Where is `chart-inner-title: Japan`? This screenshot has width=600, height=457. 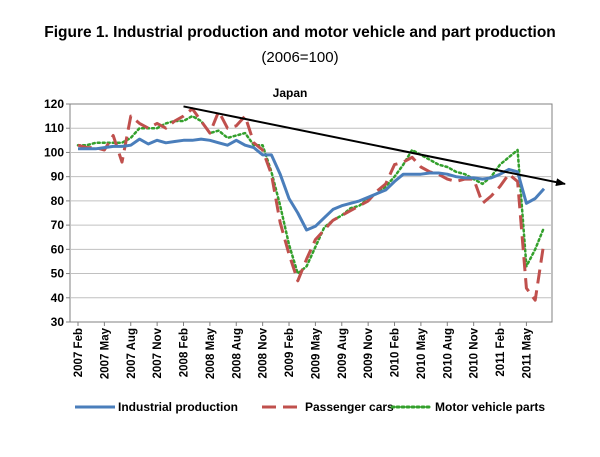
chart-inner-title: Japan is located at coordinates (290, 93).